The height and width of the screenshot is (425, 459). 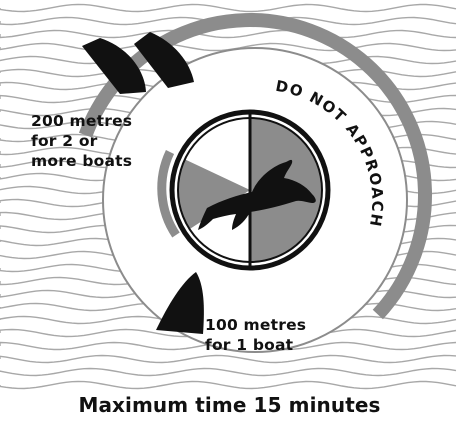 What do you see at coordinates (256, 335) in the screenshot?
I see `near-zone-label: 100 metres for 1 boat` at bounding box center [256, 335].